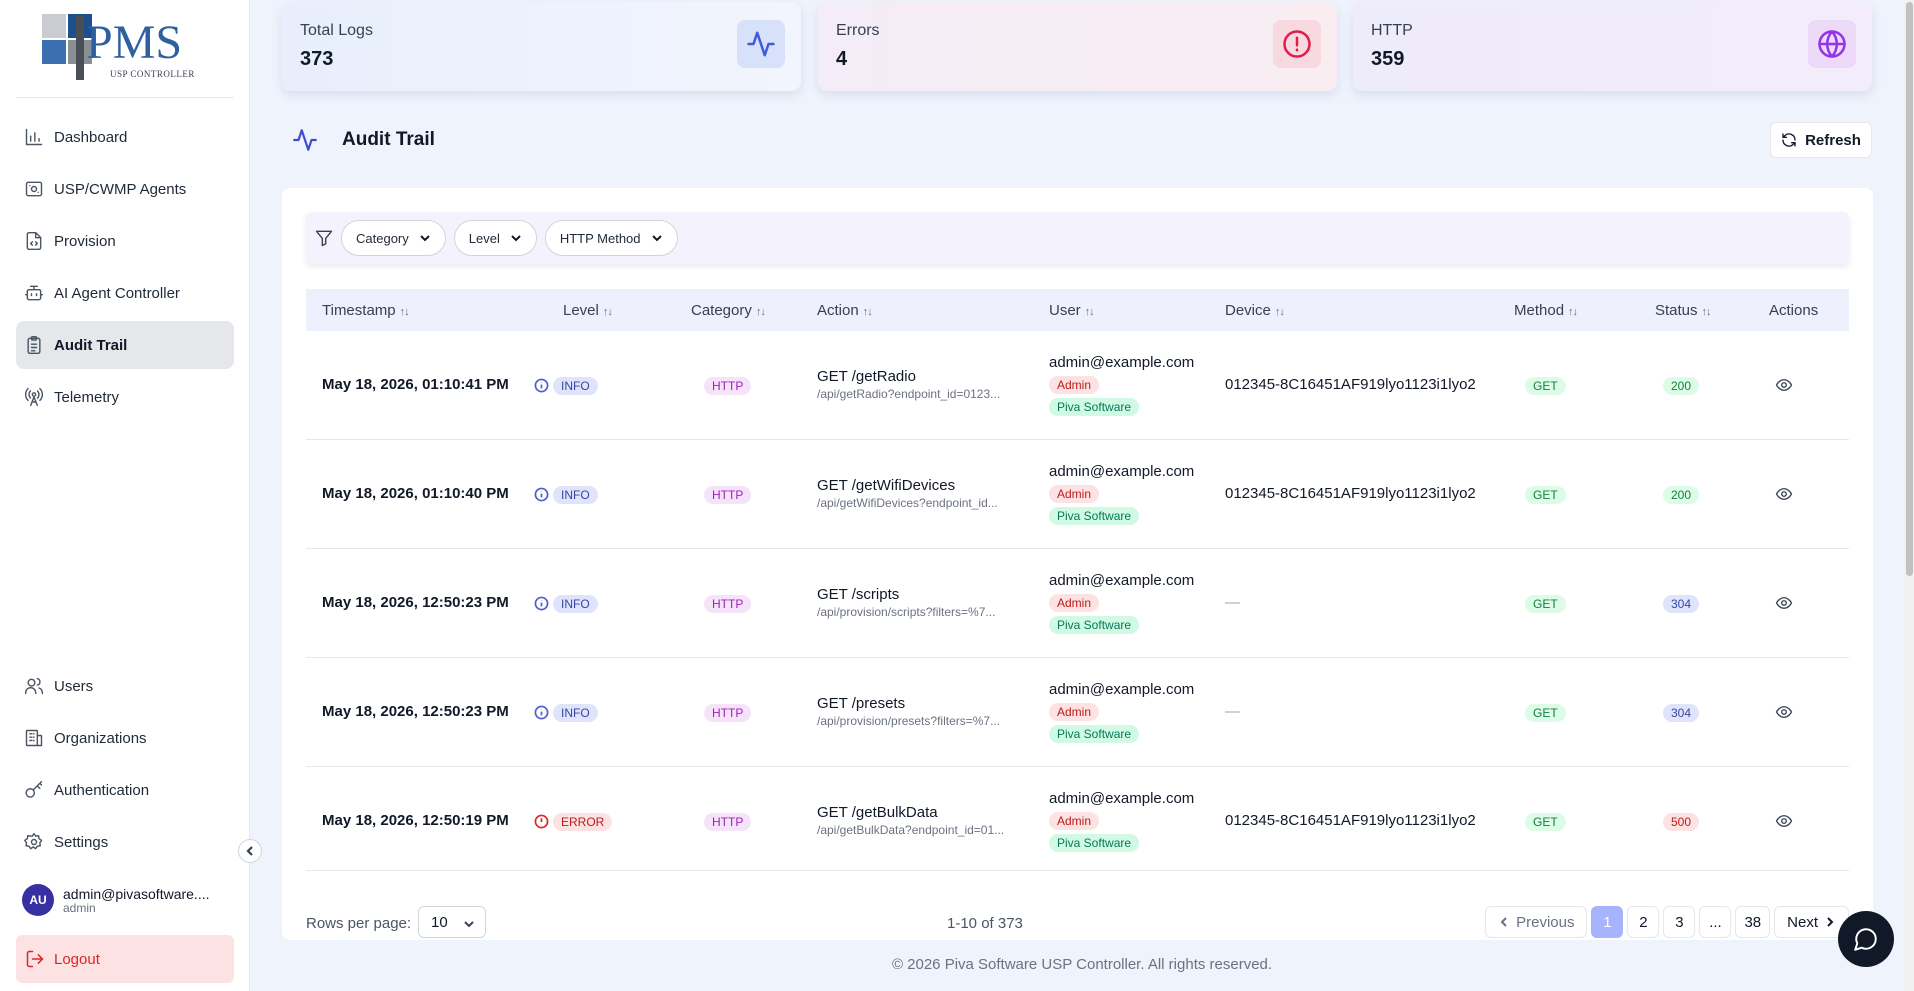  I want to click on sidebar-item-telemetry: Telemetry, so click(125, 397).